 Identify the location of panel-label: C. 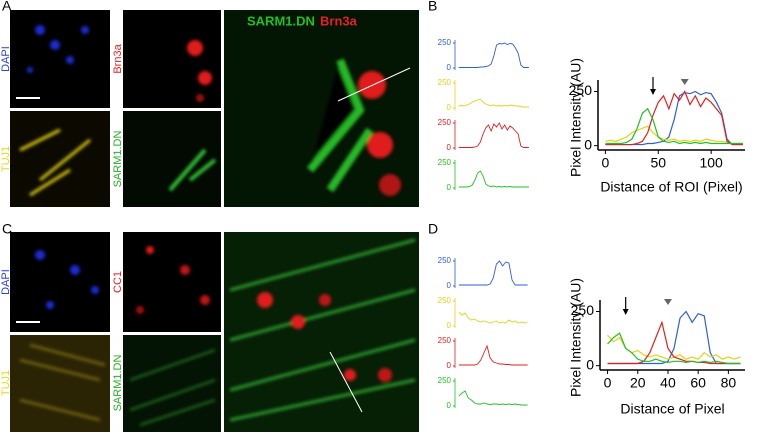
(7, 229).